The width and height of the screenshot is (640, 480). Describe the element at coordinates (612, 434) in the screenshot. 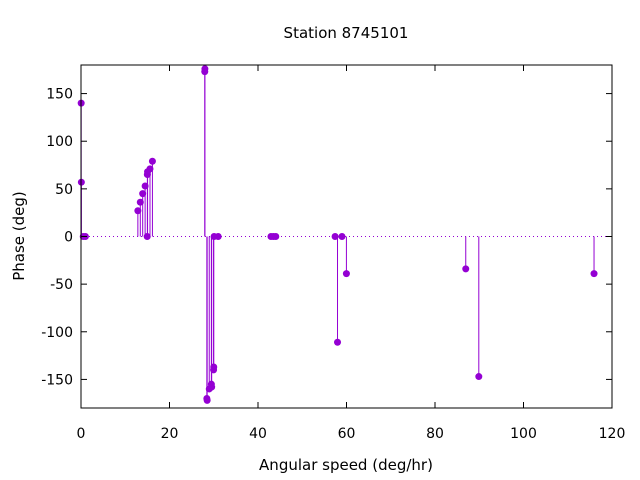

I see `x-tick-label: 120` at that location.